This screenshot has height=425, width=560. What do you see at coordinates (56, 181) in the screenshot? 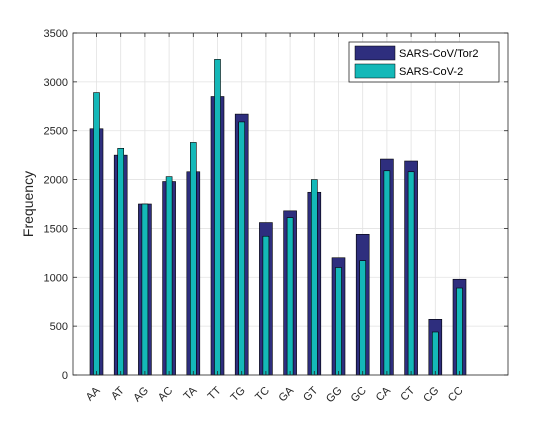
I see `y-tick-label: 2000` at bounding box center [56, 181].